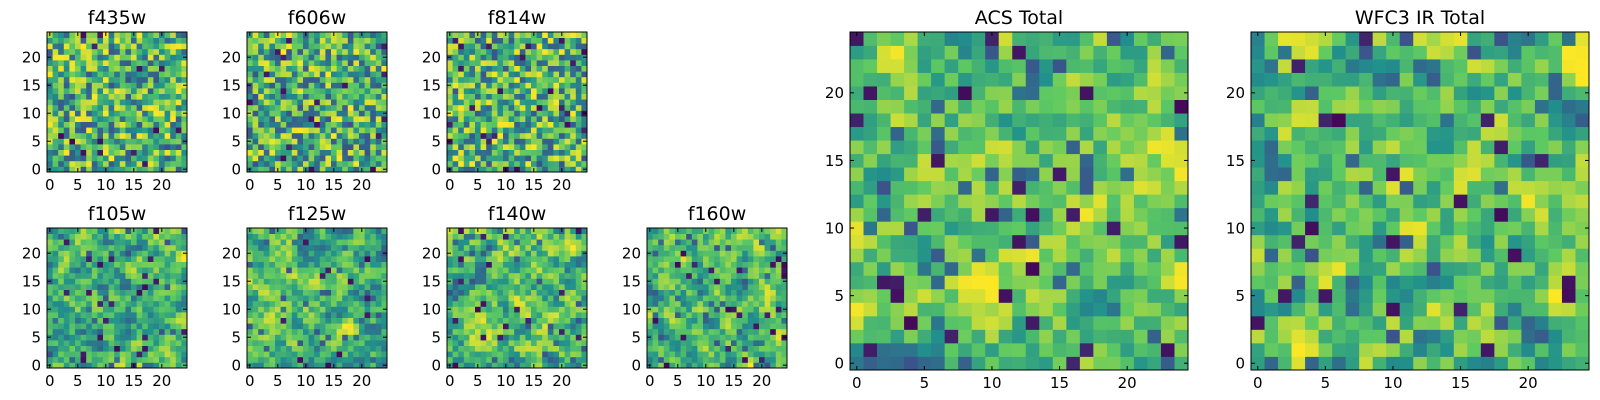 The width and height of the screenshot is (1600, 400). I want to click on heatmap-cells-f140w, so click(517, 298).